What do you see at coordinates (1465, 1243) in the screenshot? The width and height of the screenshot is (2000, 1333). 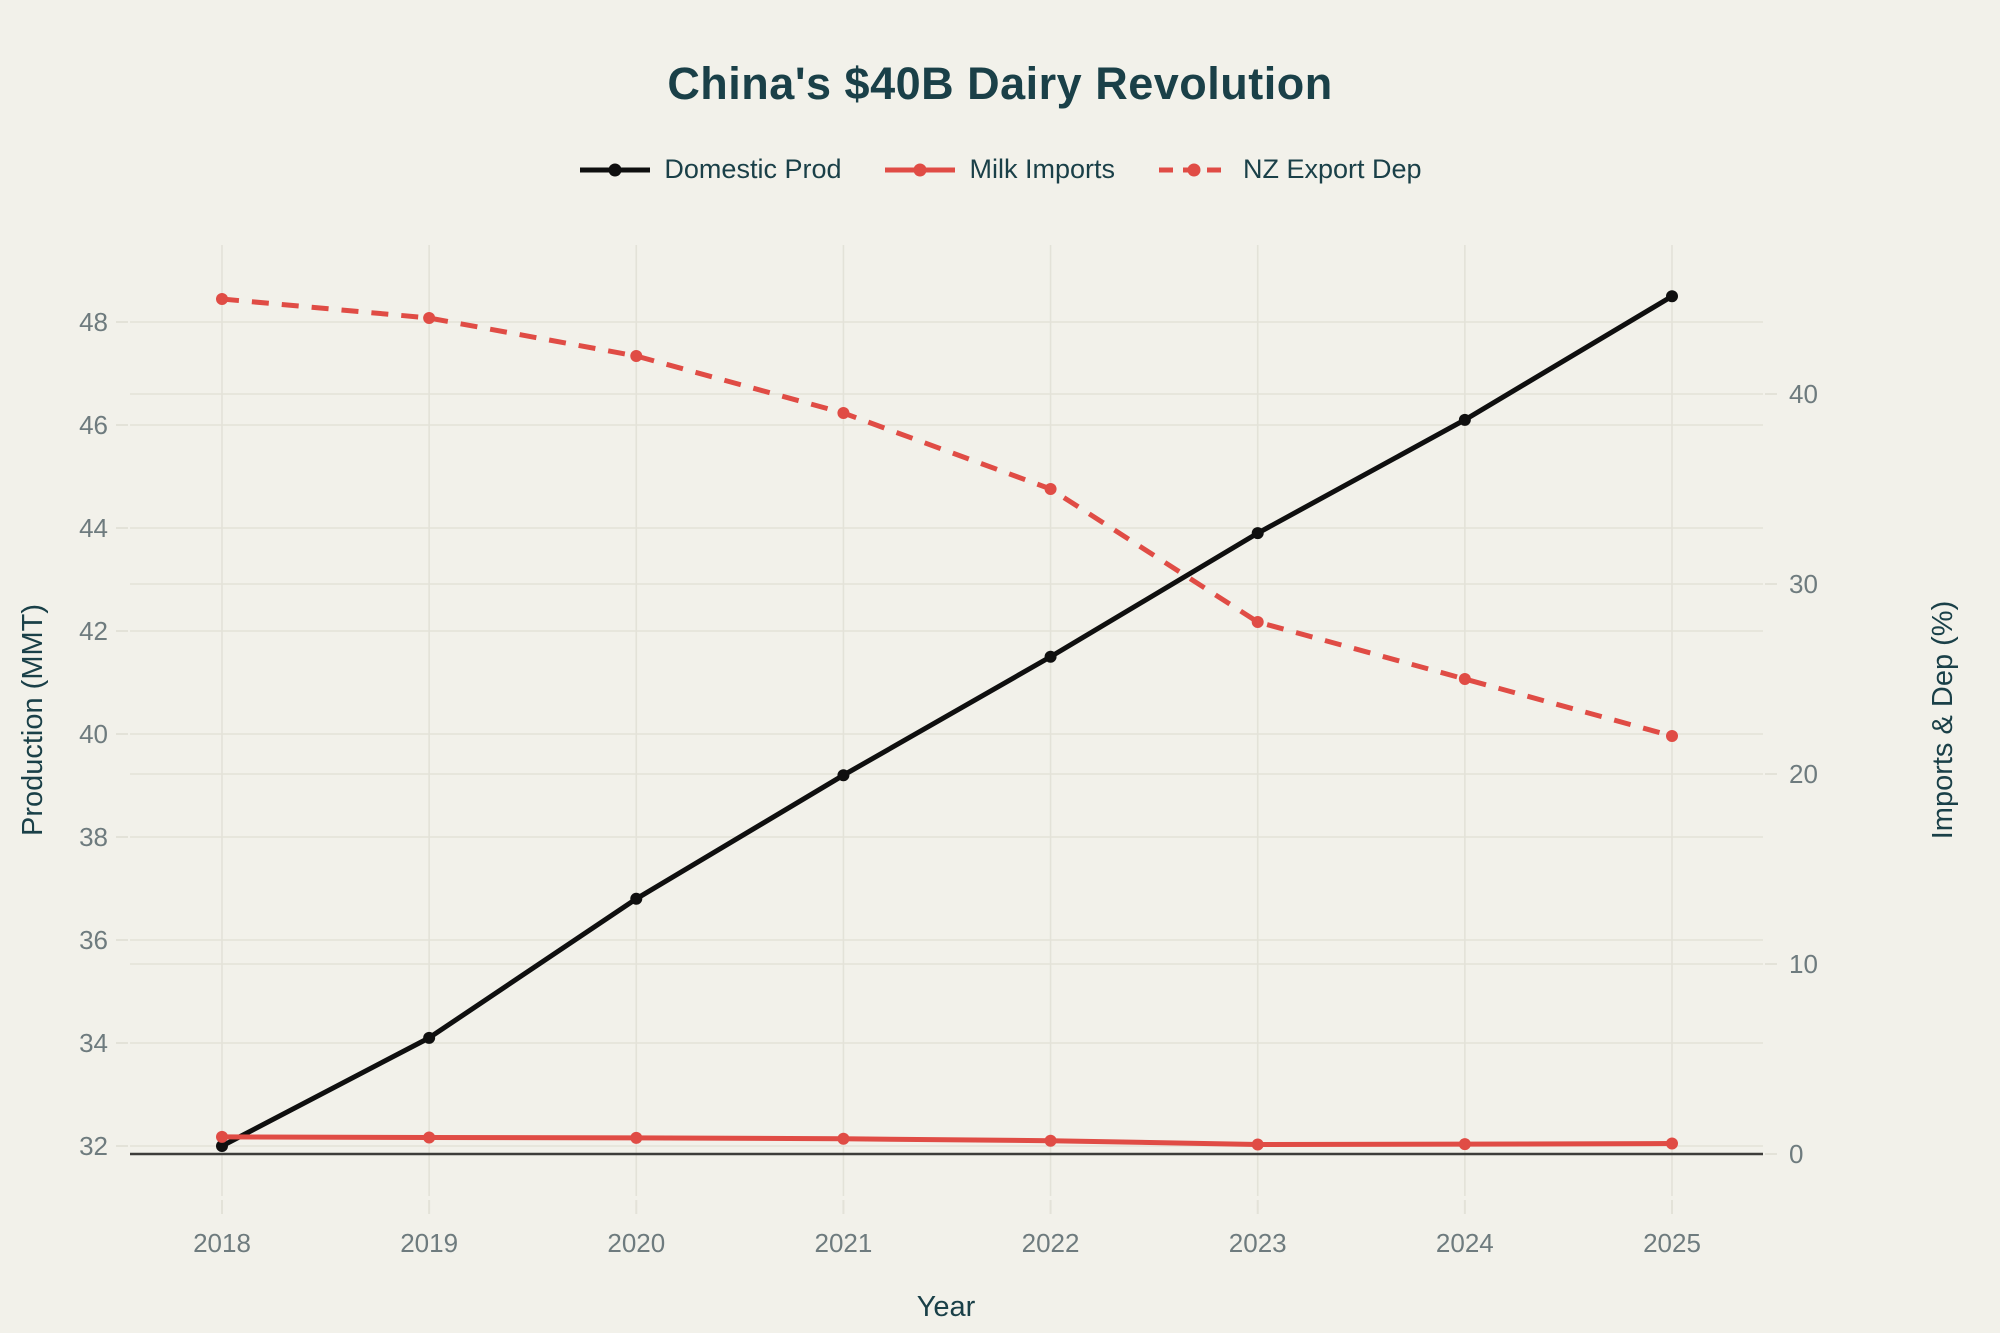 I see `x-tick-label: 2024` at bounding box center [1465, 1243].